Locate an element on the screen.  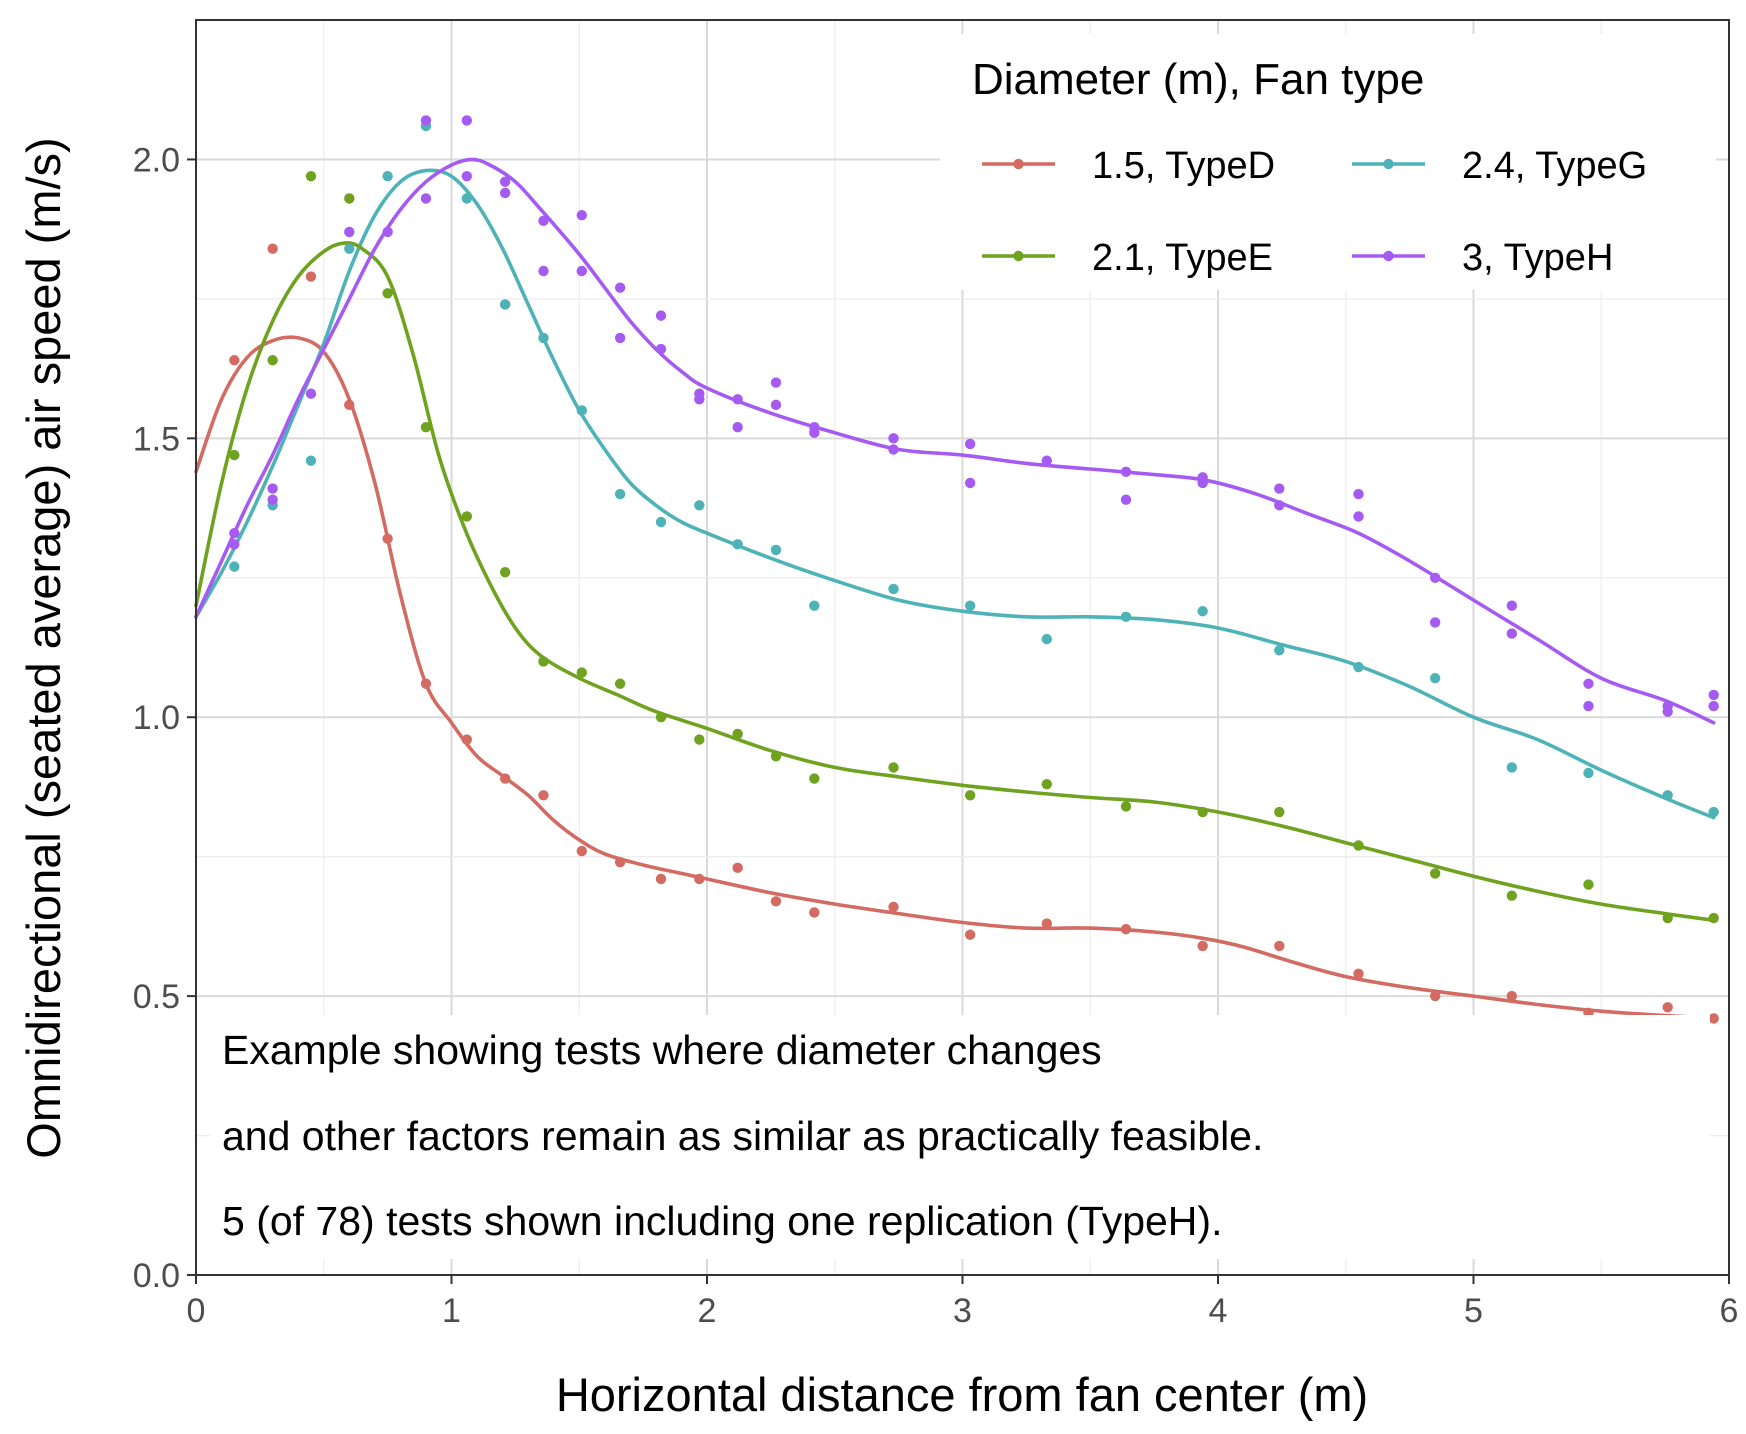
legend-label-1-5-typed: 1.5, TypeD is located at coordinates (1183, 166).